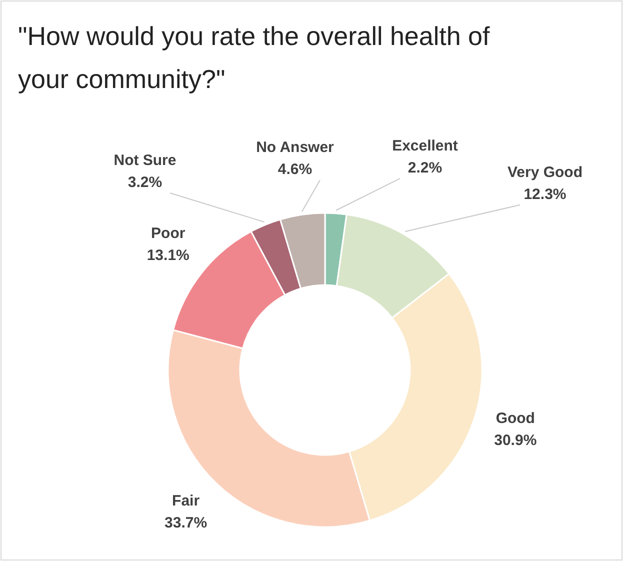 The width and height of the screenshot is (629, 563). What do you see at coordinates (545, 172) in the screenshot?
I see `slice-label: Very Good` at bounding box center [545, 172].